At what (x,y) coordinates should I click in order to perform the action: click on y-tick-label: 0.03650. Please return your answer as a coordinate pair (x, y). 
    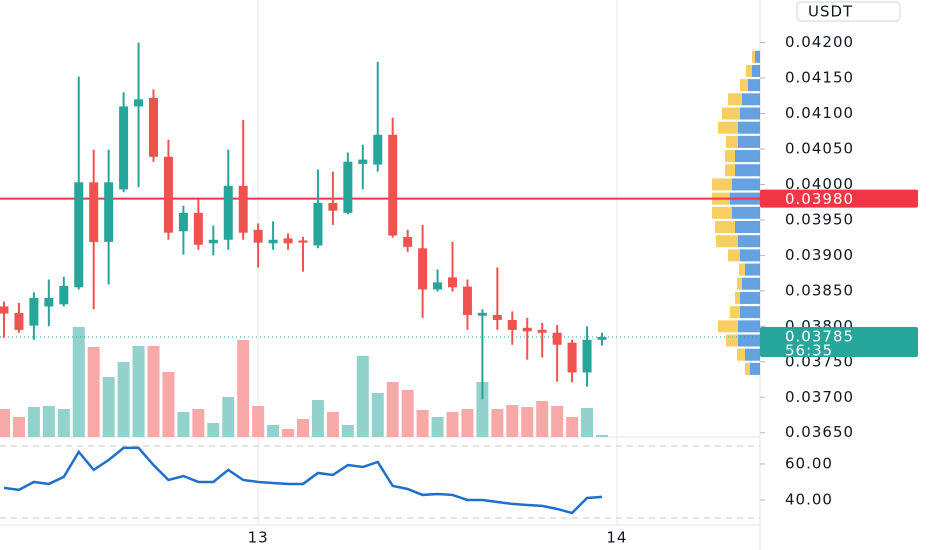
    Looking at the image, I should click on (819, 432).